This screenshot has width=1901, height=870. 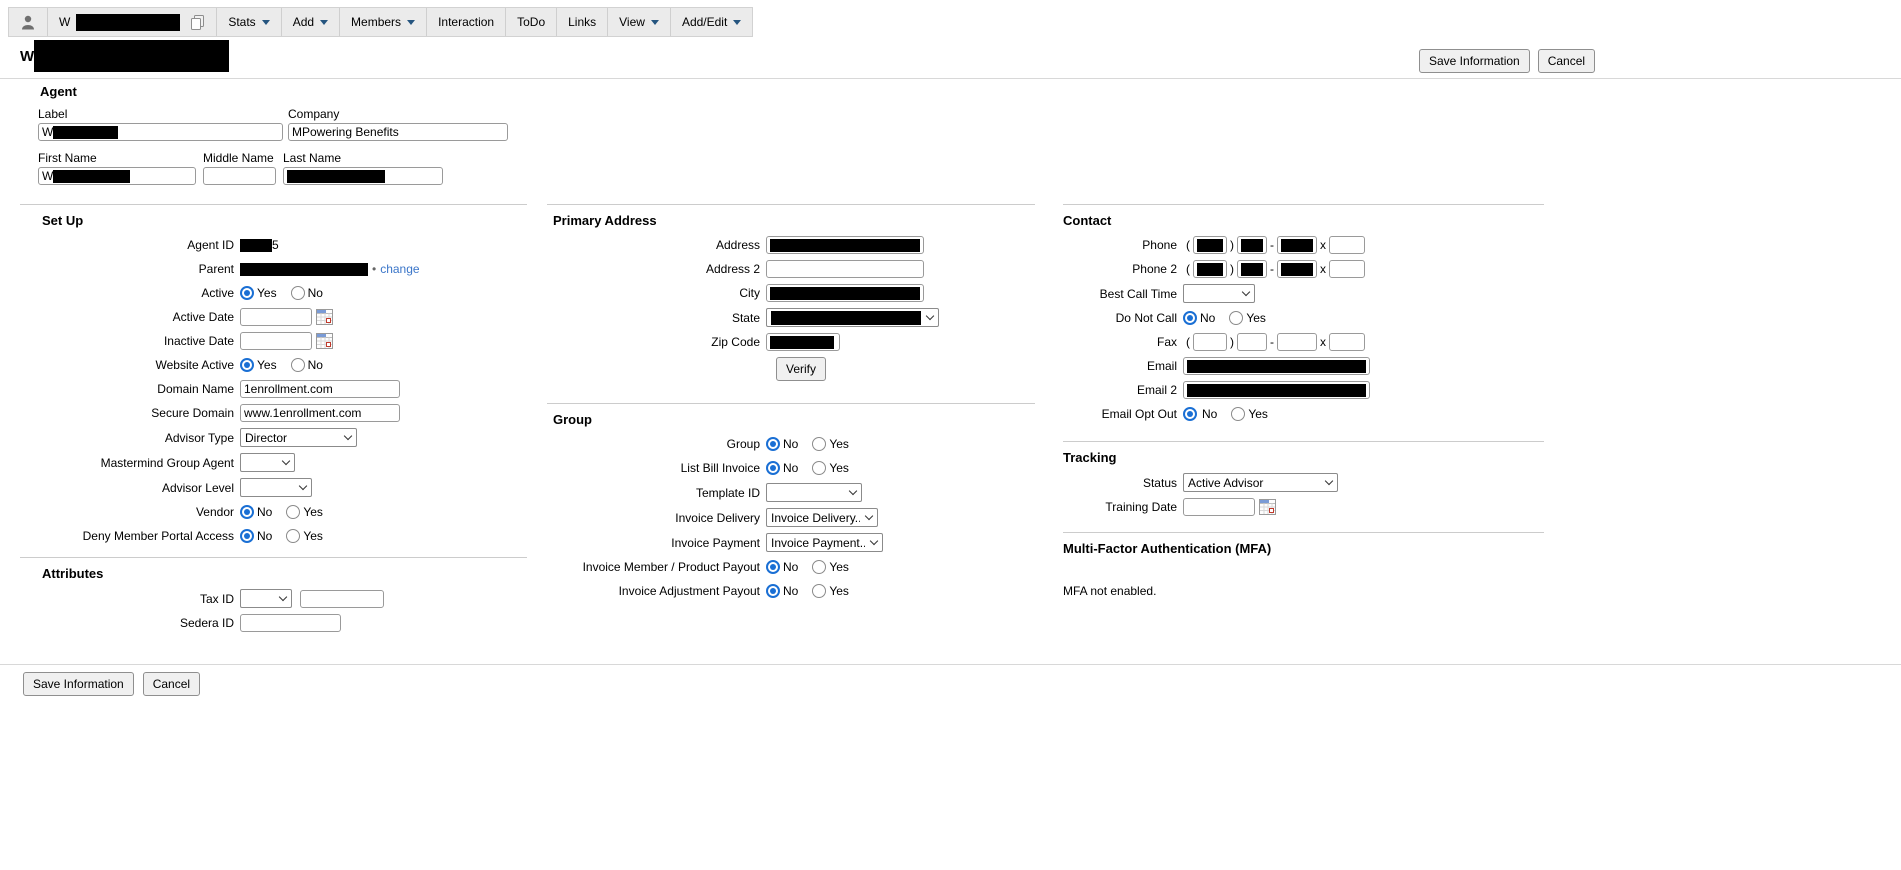 What do you see at coordinates (247, 293) in the screenshot?
I see `active-yes-radio` at bounding box center [247, 293].